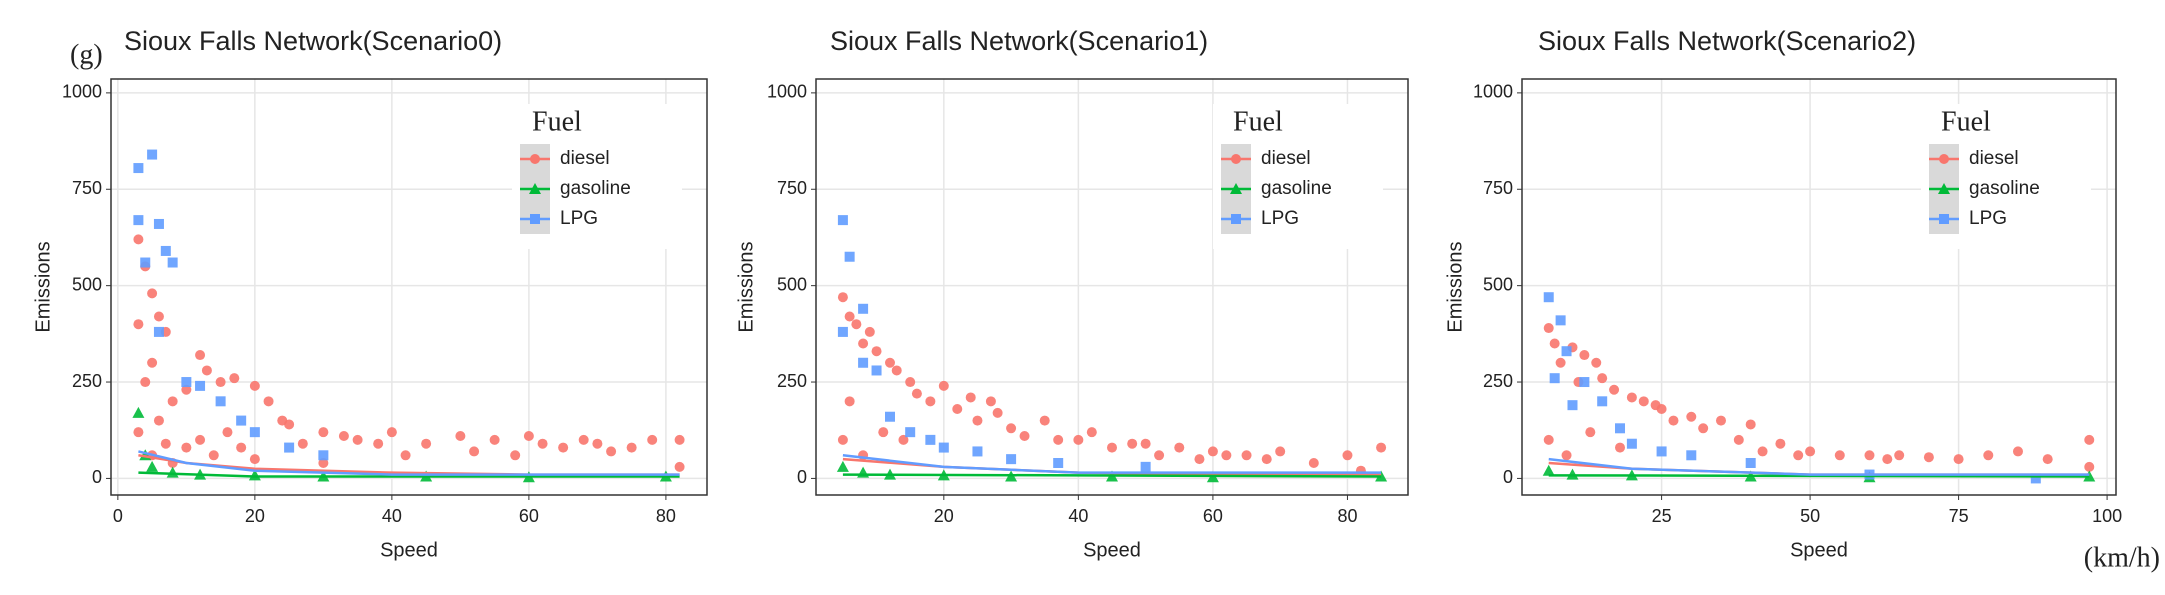  I want to click on x-tick-label: 40, so click(392, 516).